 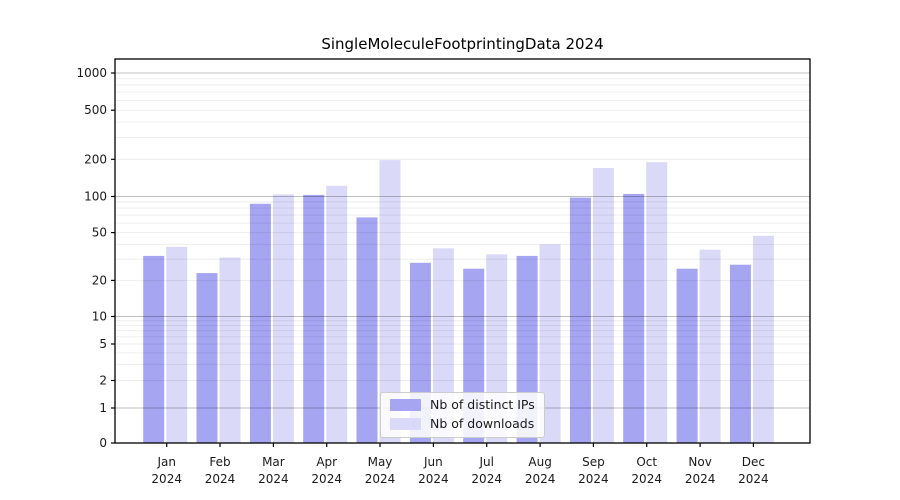 What do you see at coordinates (219, 462) in the screenshot?
I see `x-tick-label-month: Feb` at bounding box center [219, 462].